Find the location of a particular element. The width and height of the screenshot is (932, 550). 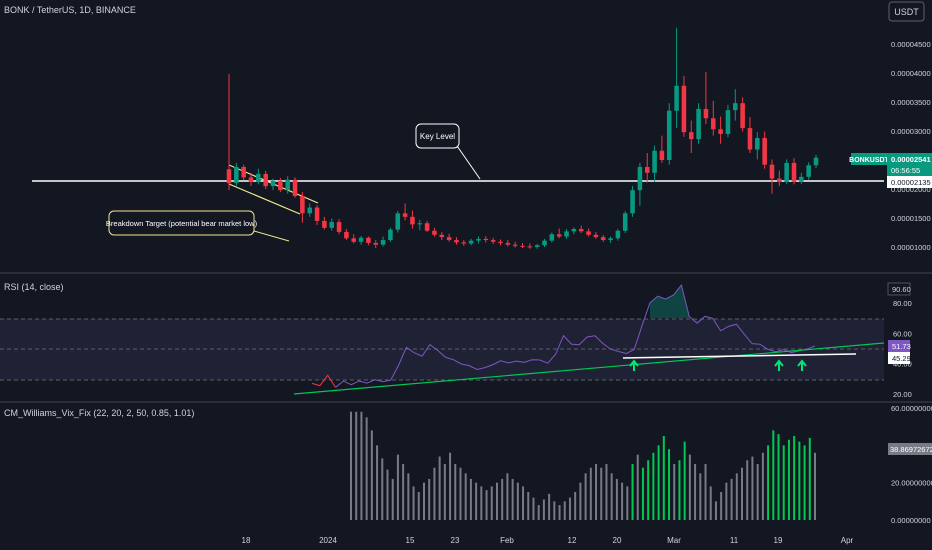

key-level-price-badge: 0.00002135 is located at coordinates (911, 182).